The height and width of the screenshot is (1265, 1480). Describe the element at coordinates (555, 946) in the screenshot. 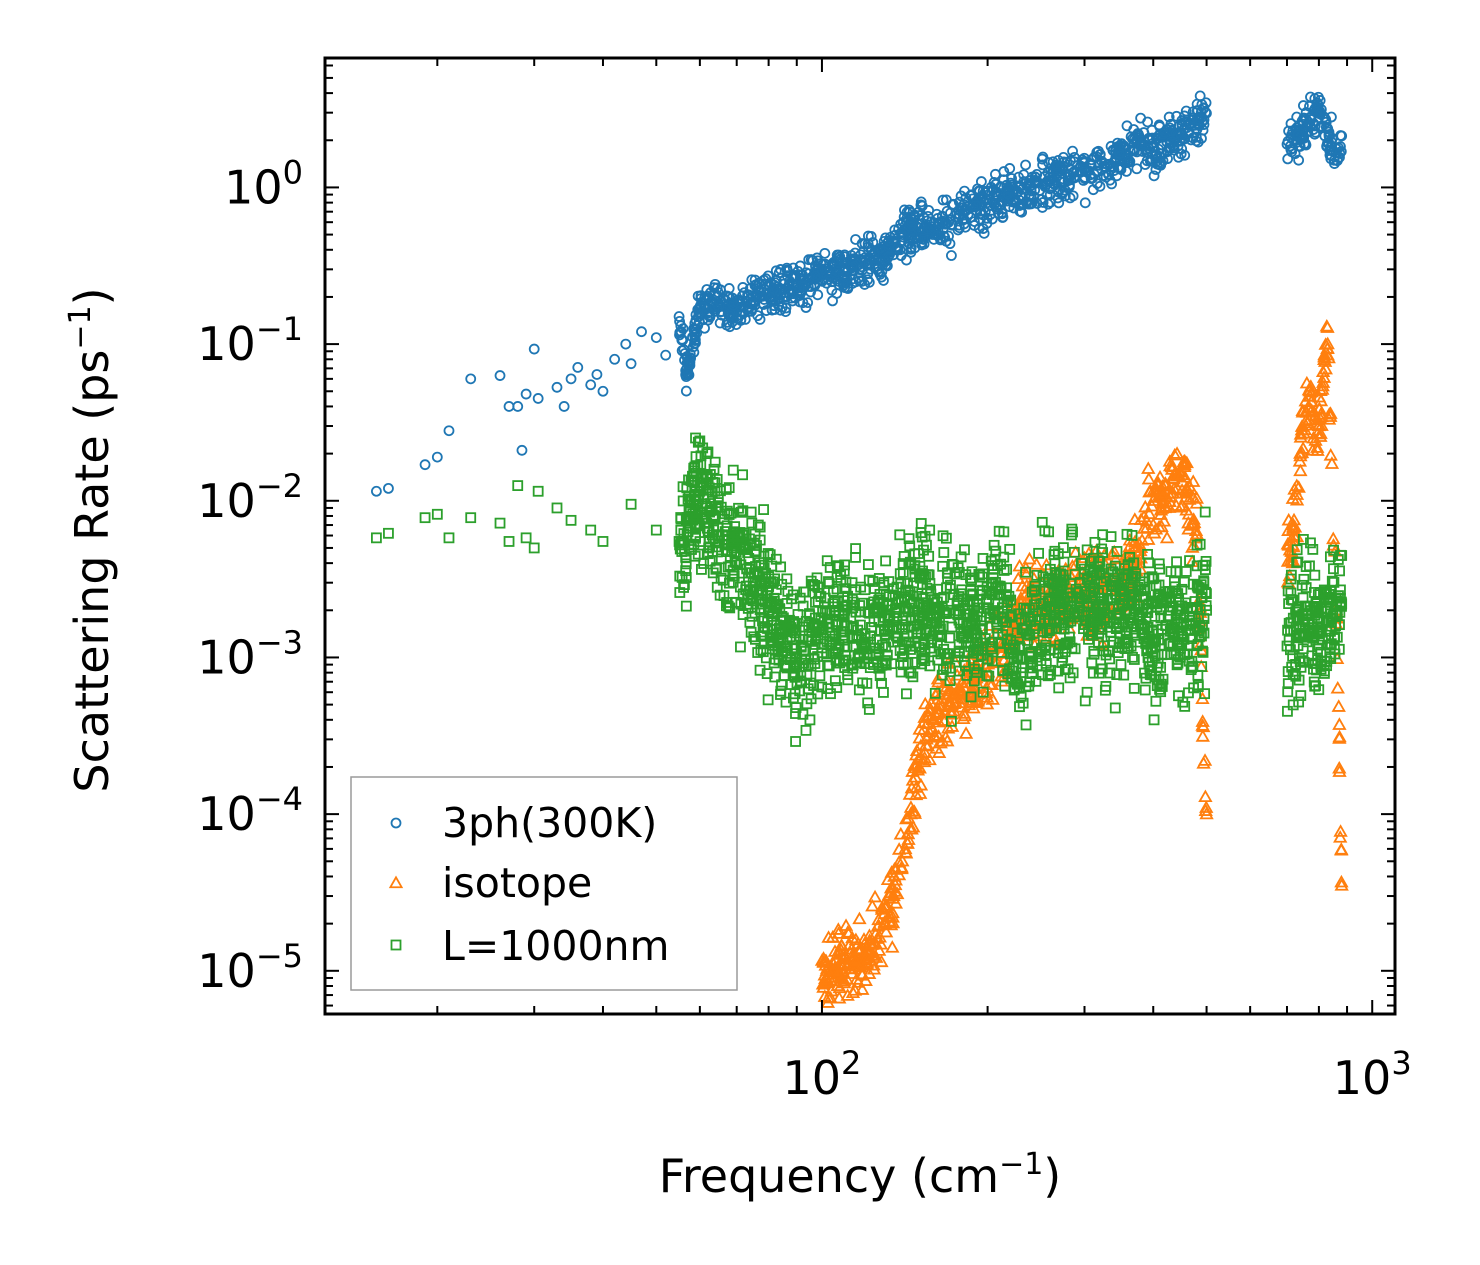

I see `legend-label-boundary: L=1000nm` at that location.